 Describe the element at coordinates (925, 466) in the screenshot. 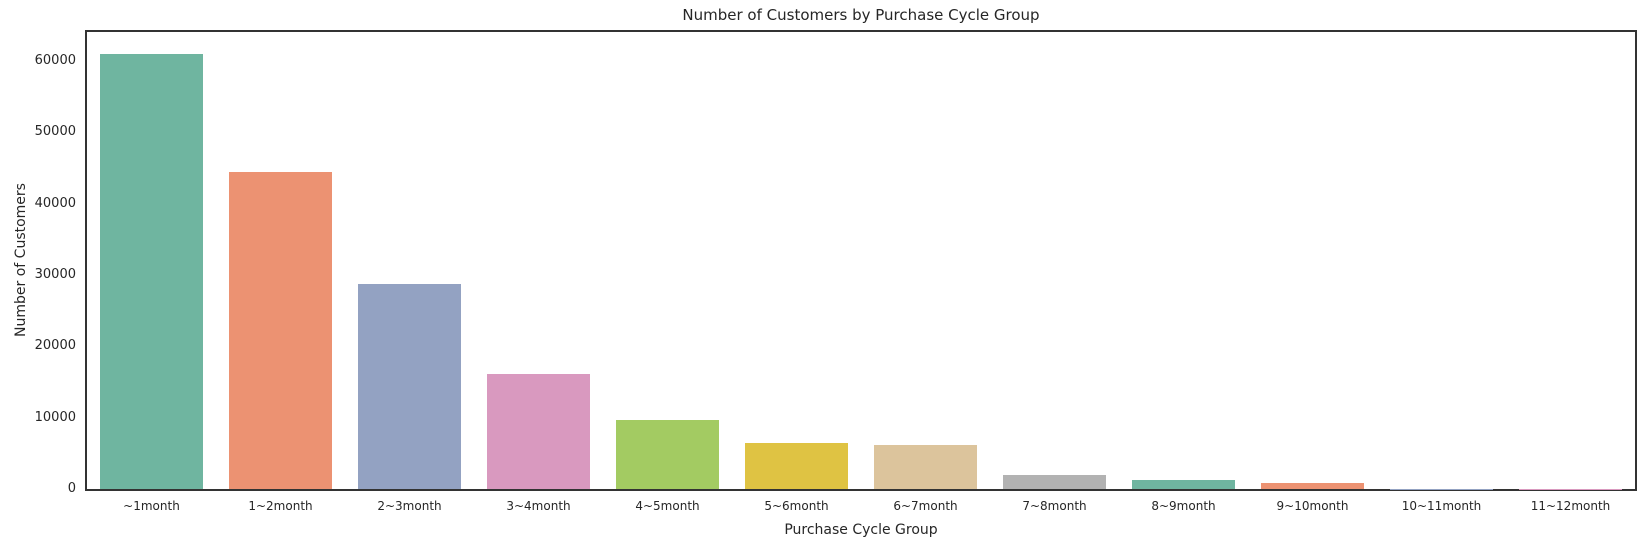

I see `bar-6~7month` at that location.